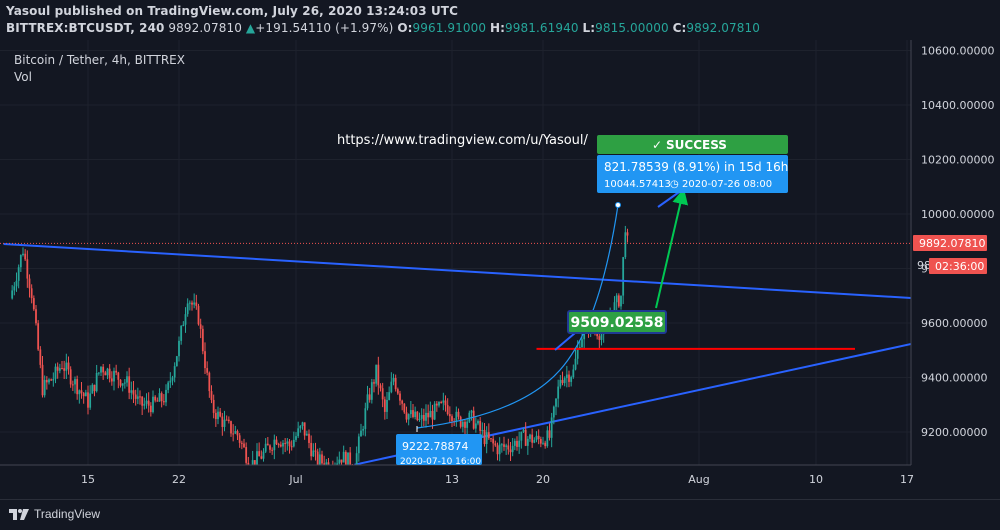 The height and width of the screenshot is (530, 1000). Describe the element at coordinates (179, 479) in the screenshot. I see `time-tick-label: 22` at that location.